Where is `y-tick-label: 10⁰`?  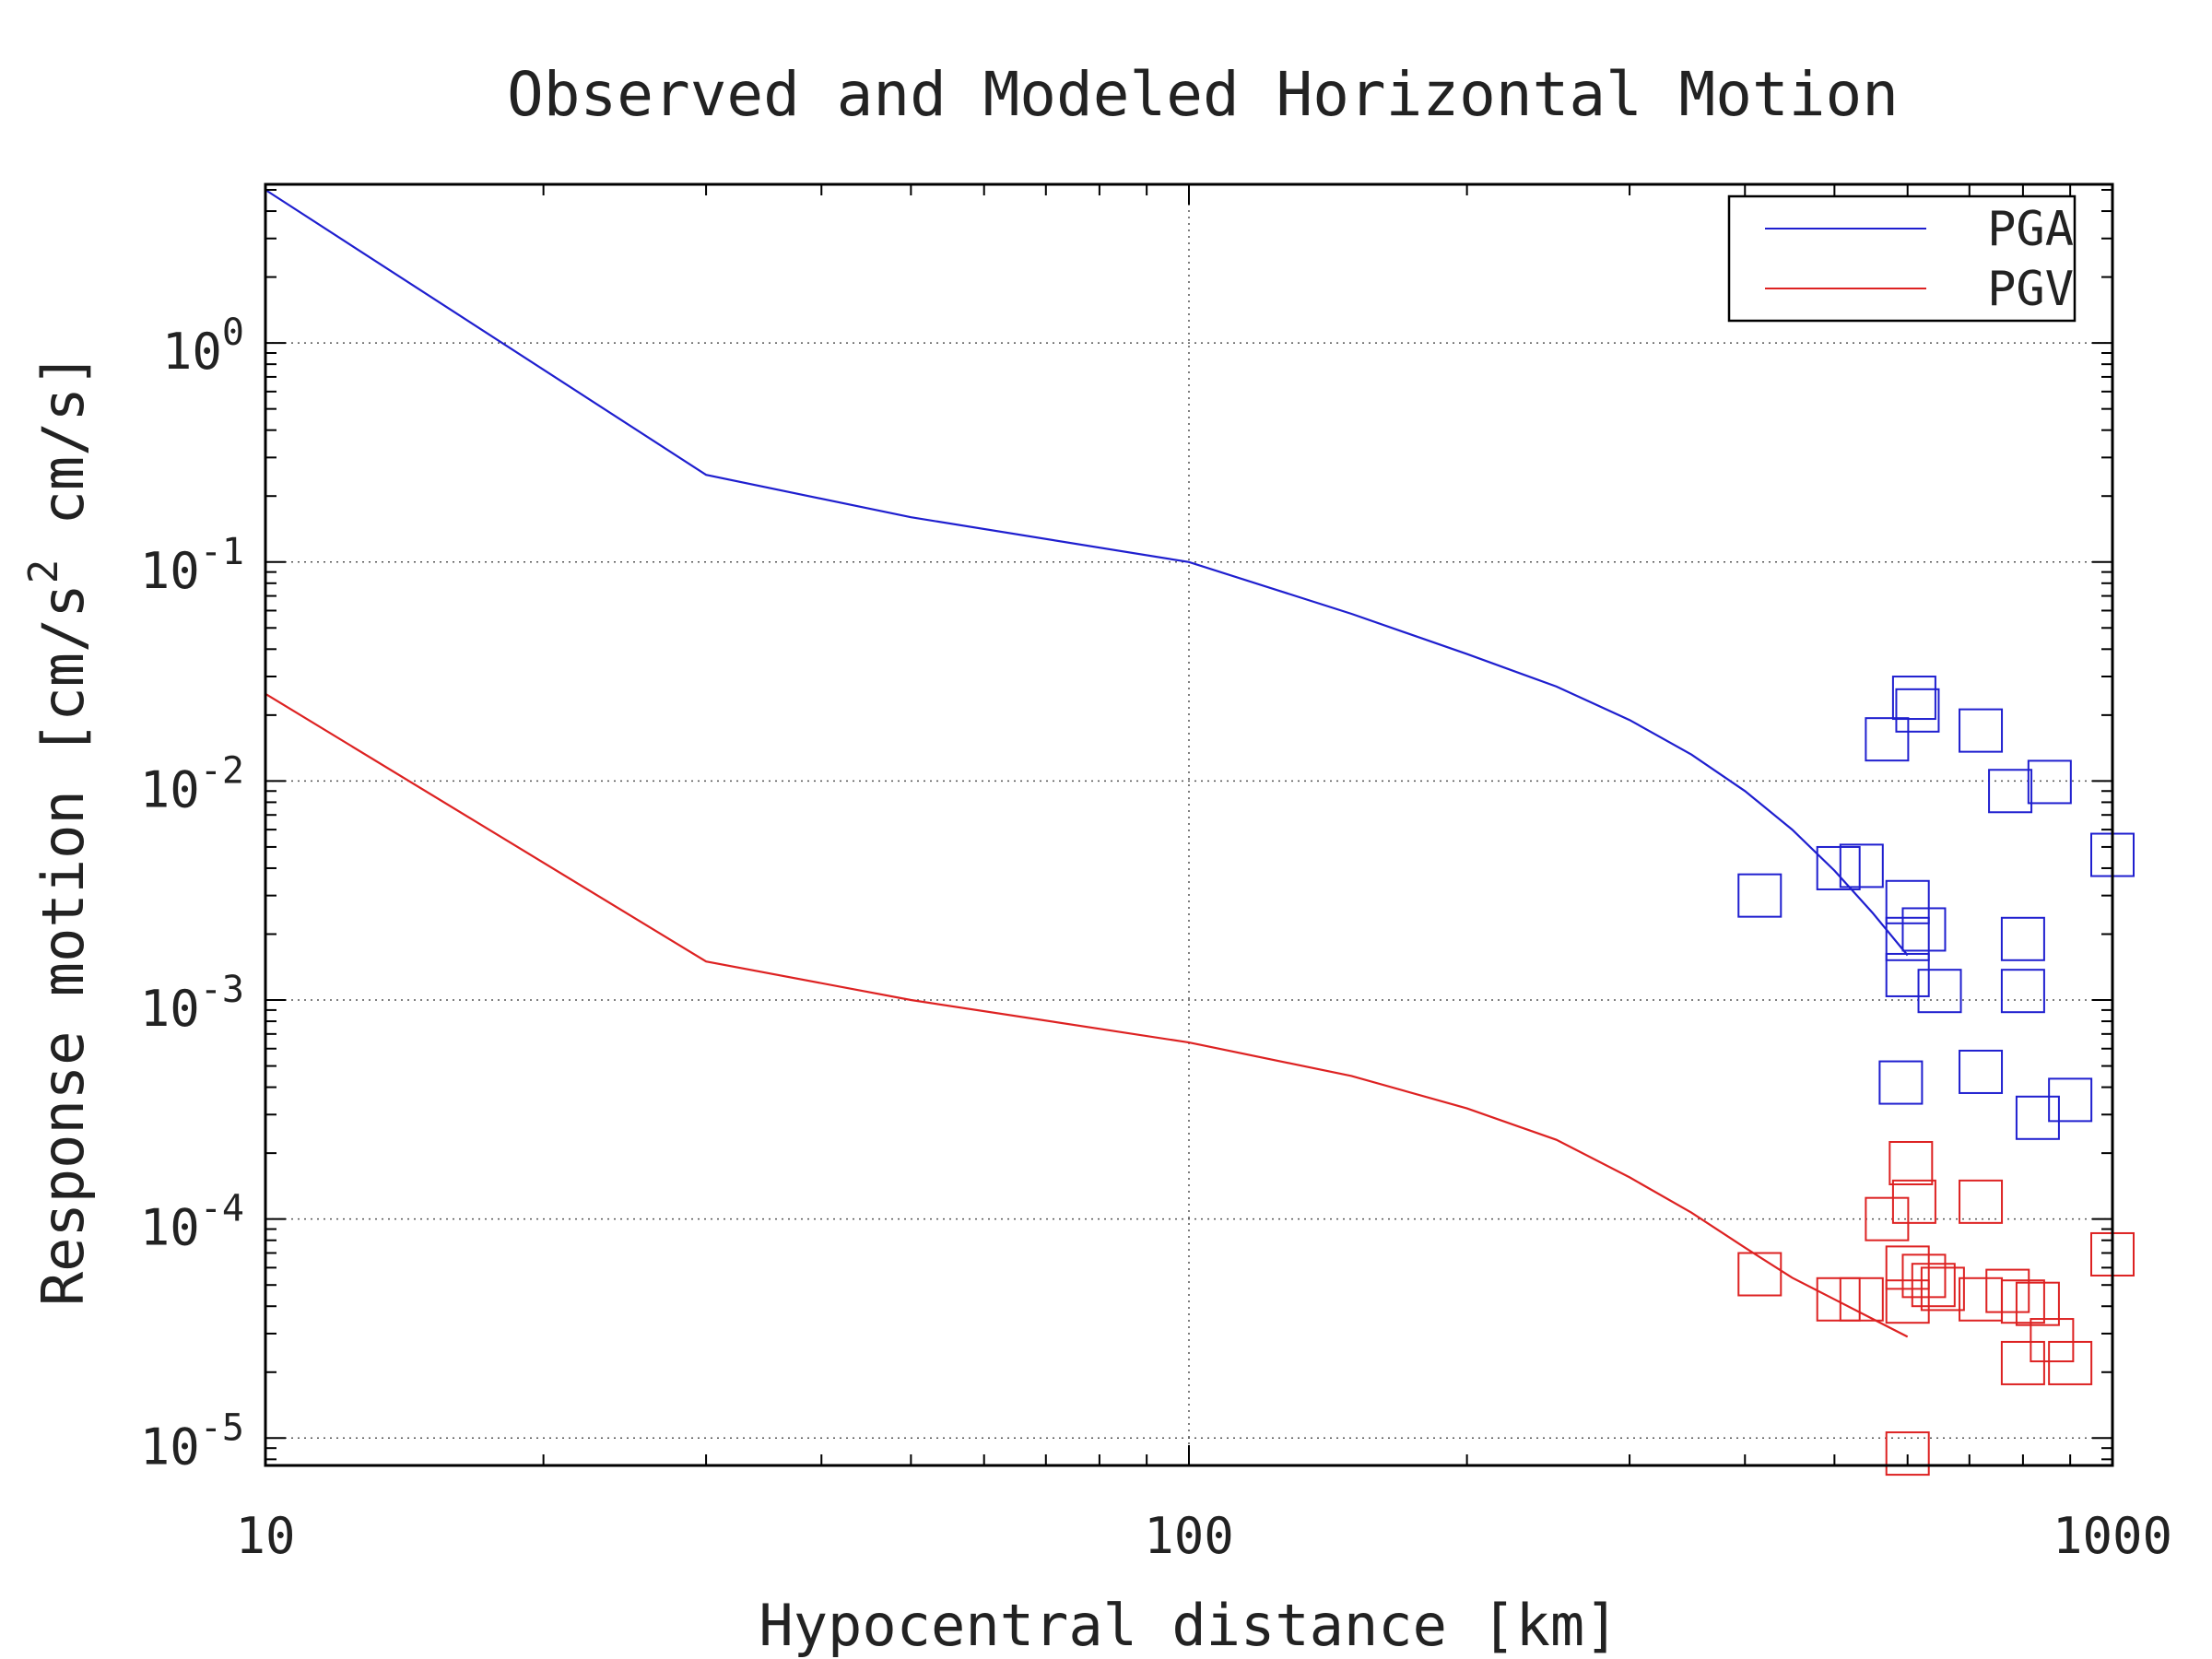 y-tick-label: 10⁰ is located at coordinates (203, 346).